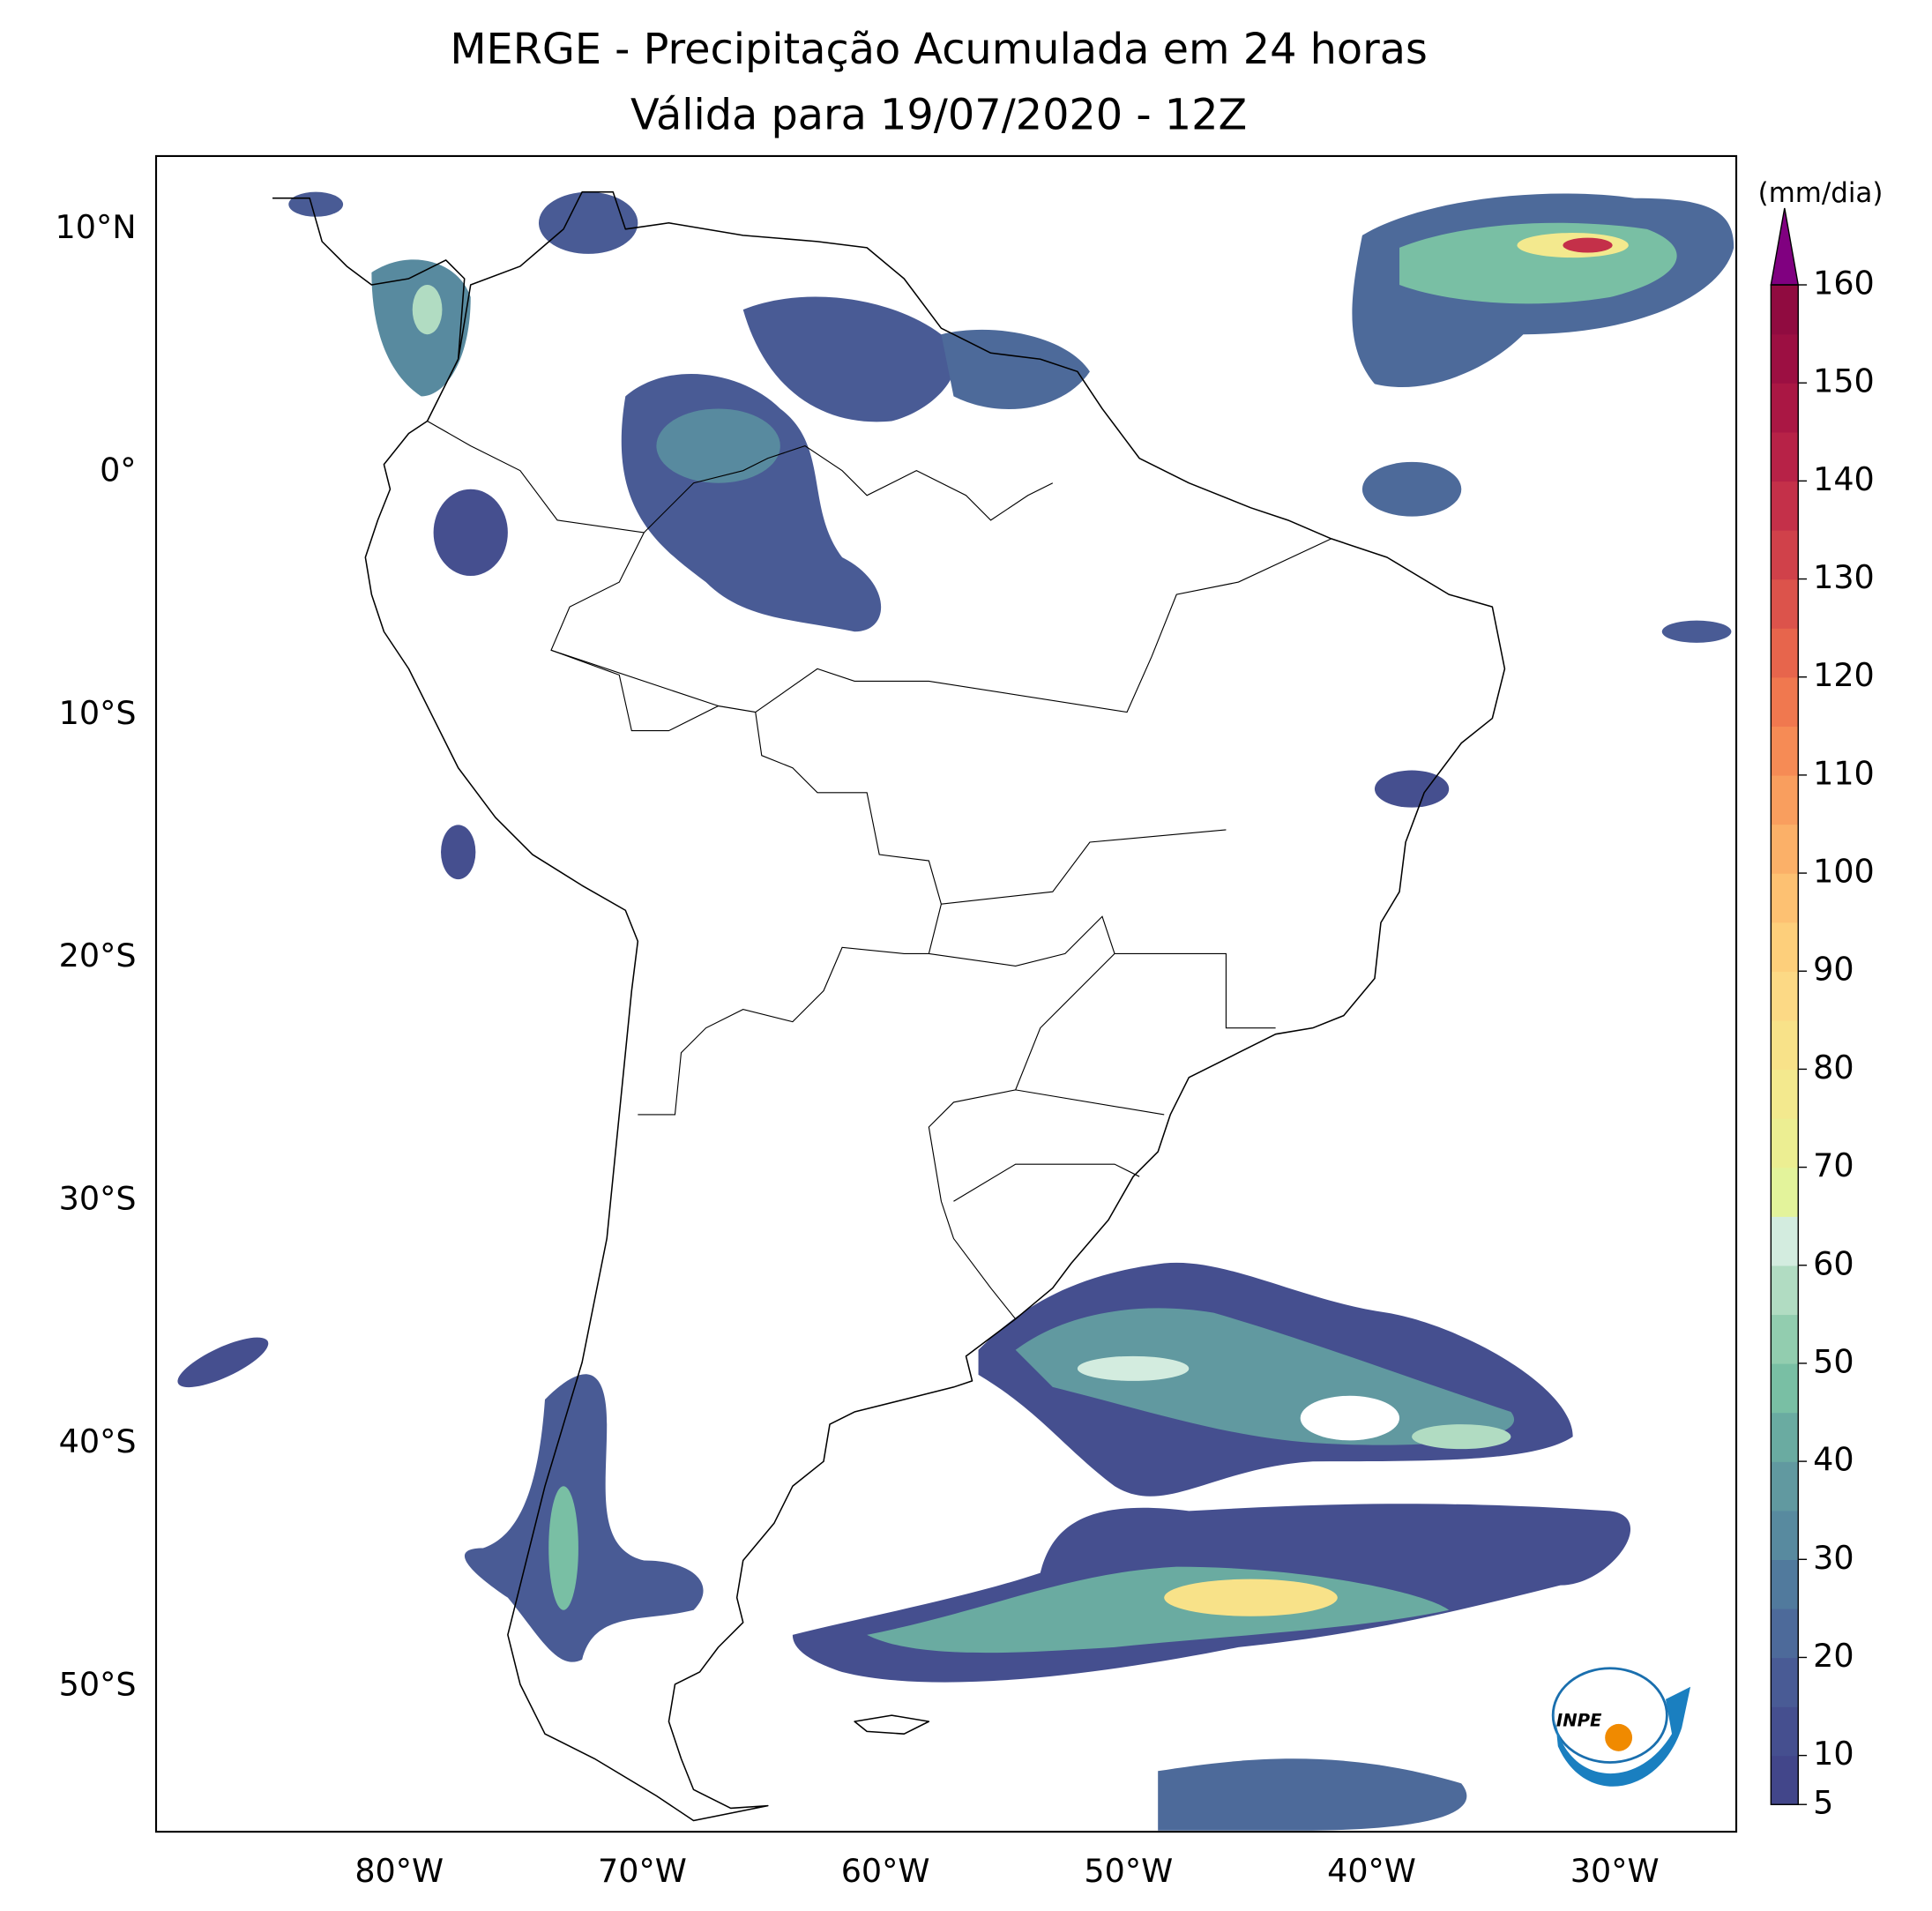 The height and width of the screenshot is (1911, 1932). What do you see at coordinates (98, 1684) in the screenshot?
I see `y-tick-label: 50°S` at bounding box center [98, 1684].